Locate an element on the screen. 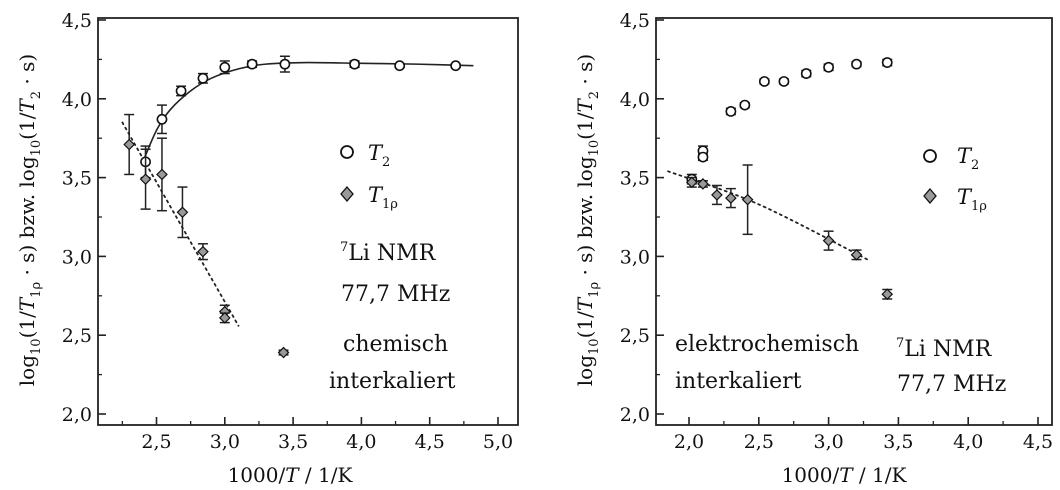  legend-marker-t2-left is located at coordinates (347, 152).